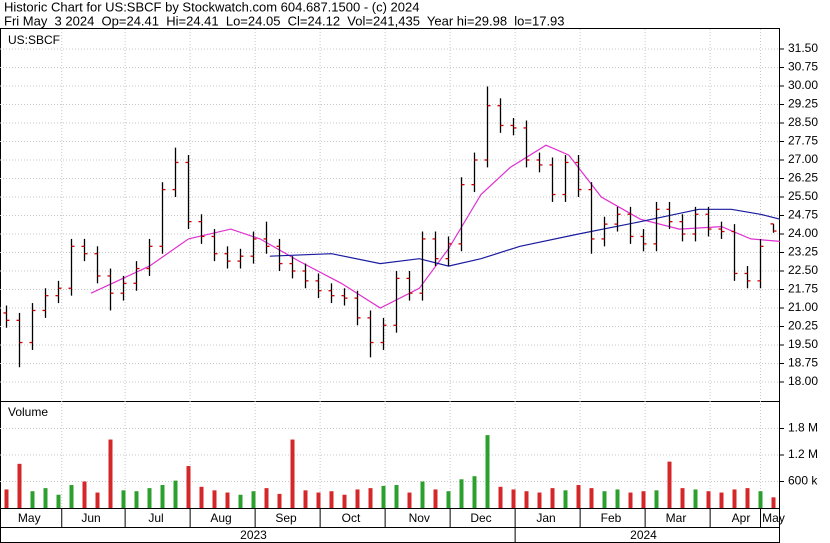 The image size is (830, 543). I want to click on y-tick-label: 18.75, so click(803, 363).